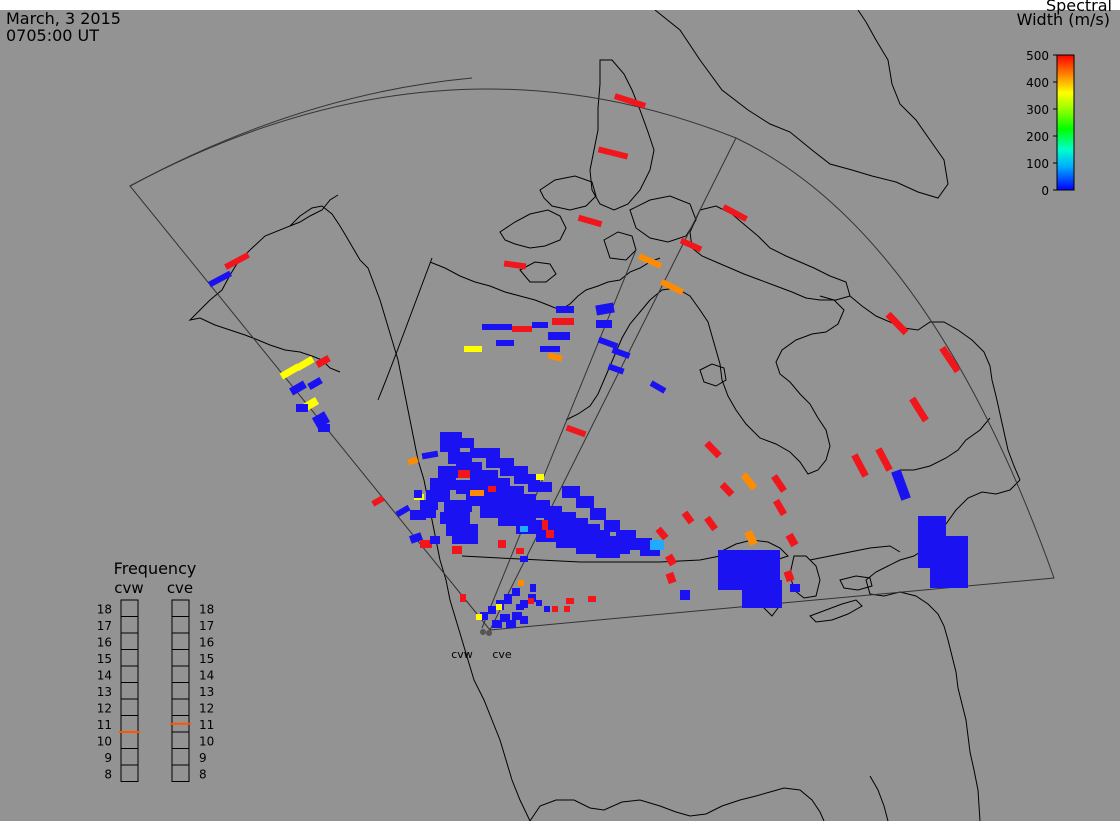 This screenshot has height=825, width=1120. What do you see at coordinates (314, 210) in the screenshot?
I see `coastline-alaska-north` at bounding box center [314, 210].